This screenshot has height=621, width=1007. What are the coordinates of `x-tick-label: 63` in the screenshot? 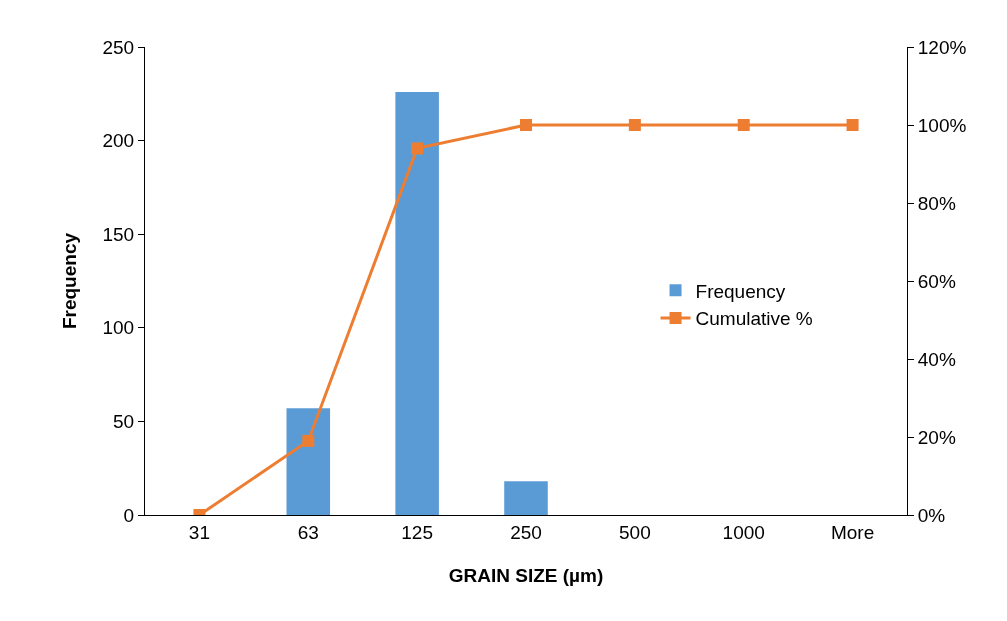 It's located at (308, 532).